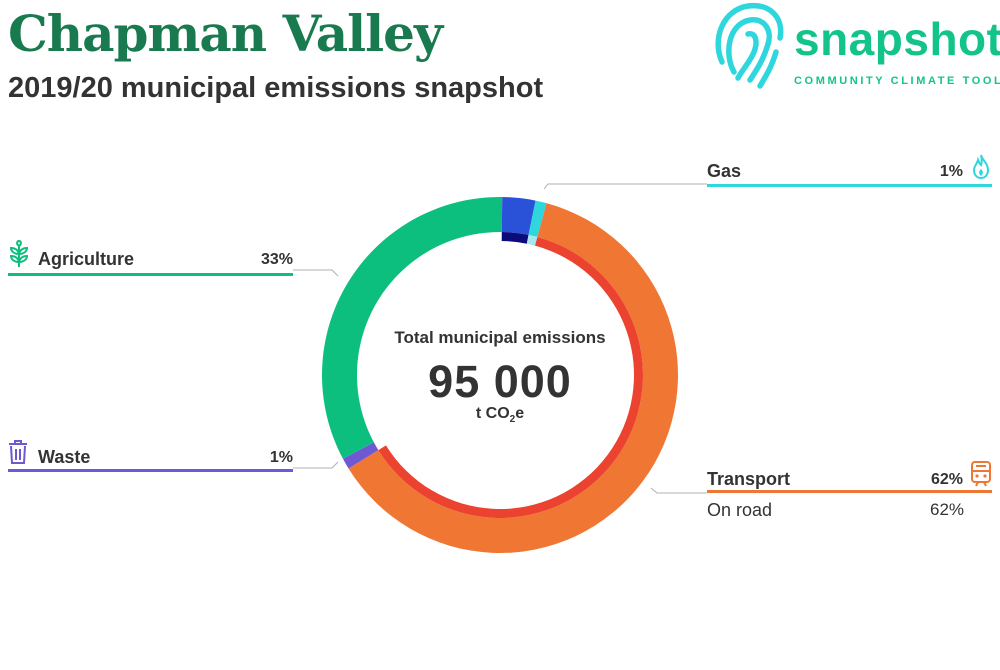 This screenshot has width=1000, height=670. Describe the element at coordinates (153, 258) in the screenshot. I see `legend-item-agriculture: Agriculture 33%` at that location.